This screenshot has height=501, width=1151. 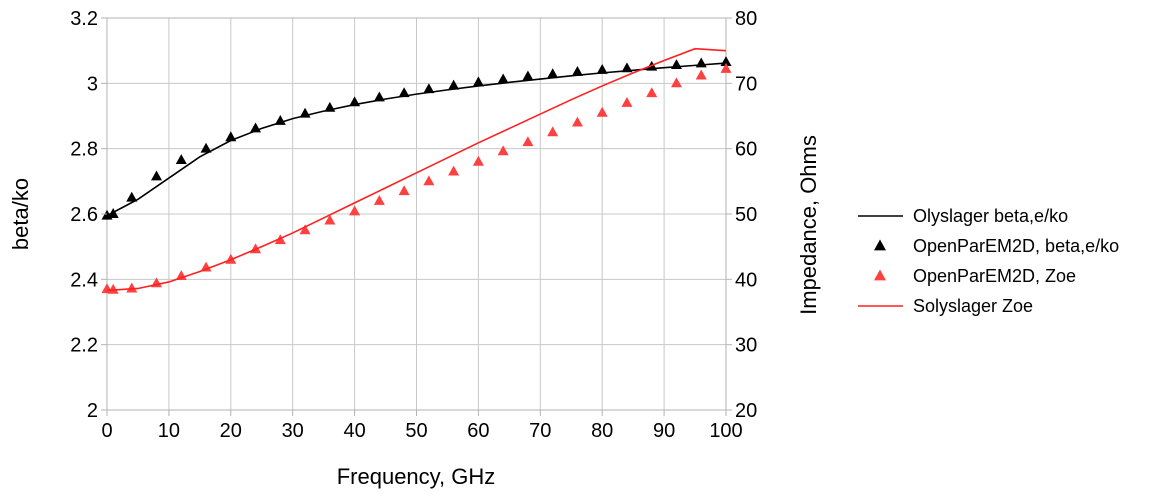 I want to click on y-axis-title: beta/ko, so click(x=20, y=214).